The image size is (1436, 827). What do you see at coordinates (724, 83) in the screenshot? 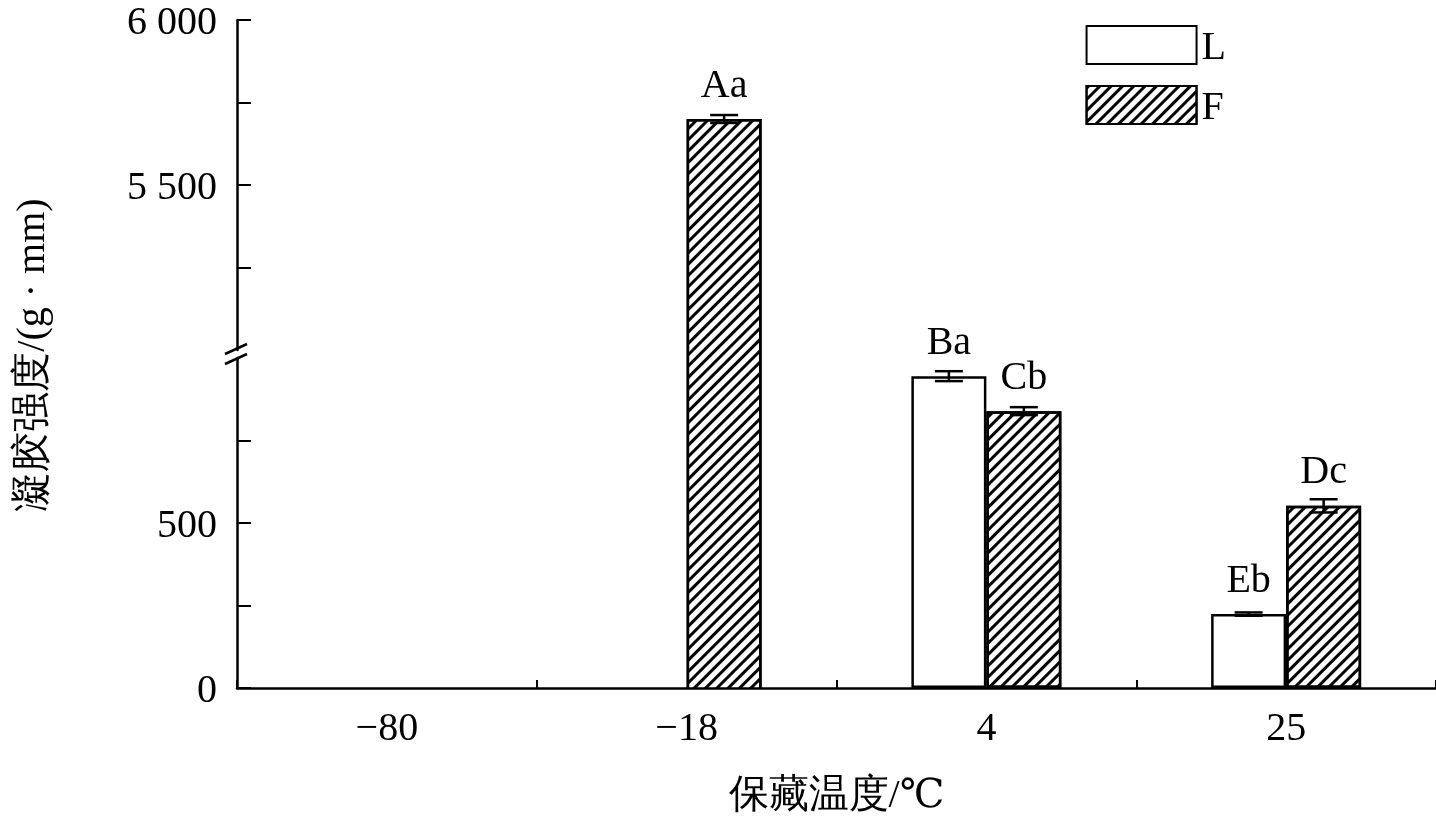
I see `data-label: Aa` at bounding box center [724, 83].